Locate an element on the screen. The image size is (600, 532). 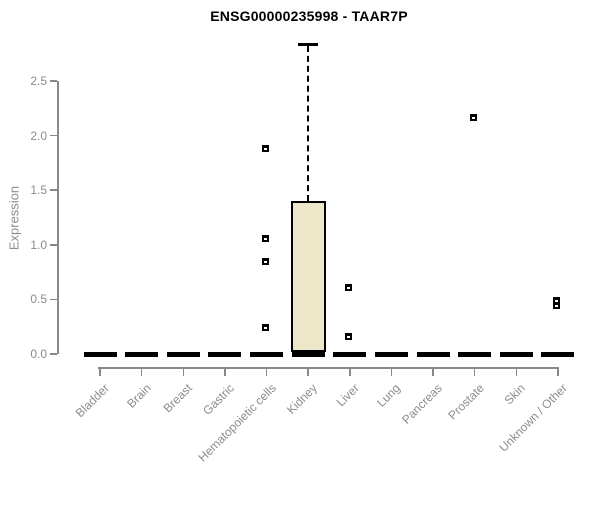
chart-title: ENSG00000235998 - TAAR7P is located at coordinates (309, 16).